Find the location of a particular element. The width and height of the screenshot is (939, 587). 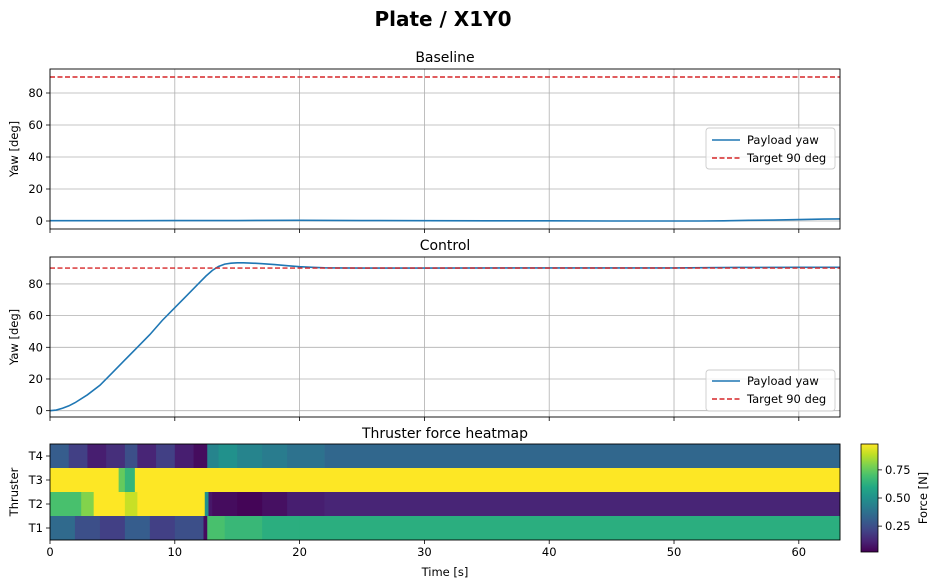

heatmap-ytick-t2: T2 is located at coordinates (35, 504).